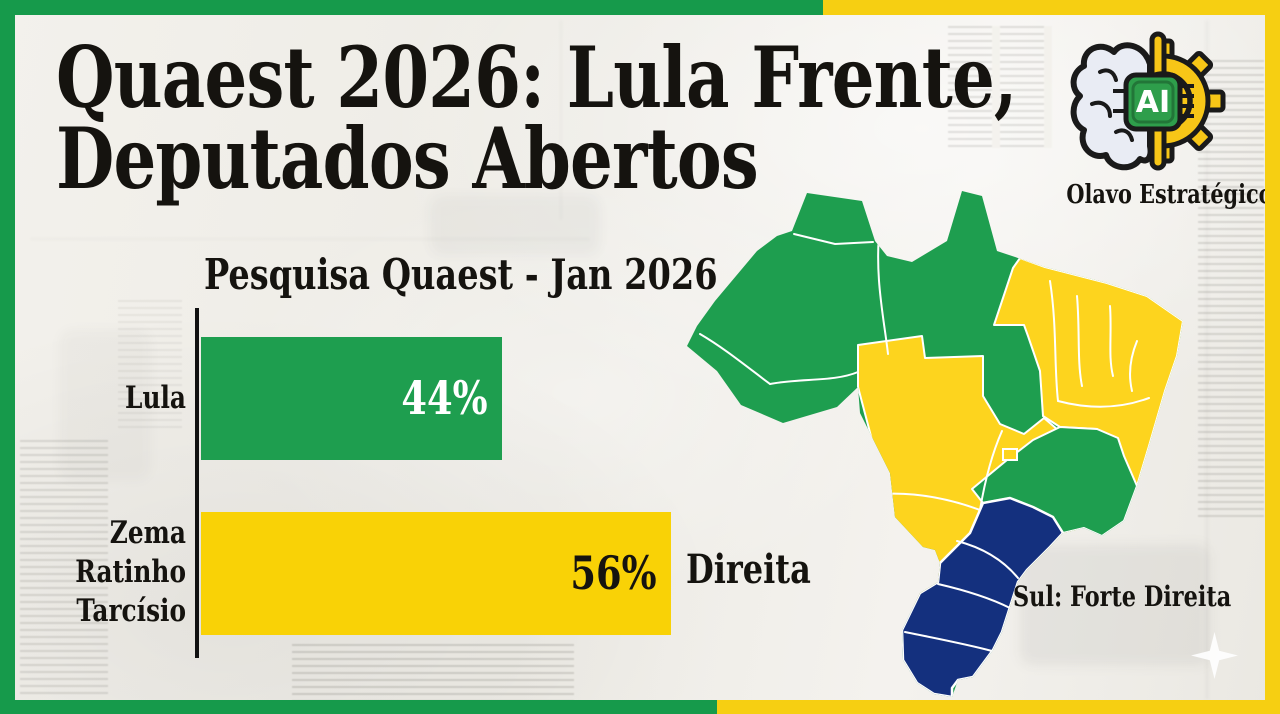  Describe the element at coordinates (1169, 195) in the screenshot. I see `brand-name: Olavo Estratégico` at that location.